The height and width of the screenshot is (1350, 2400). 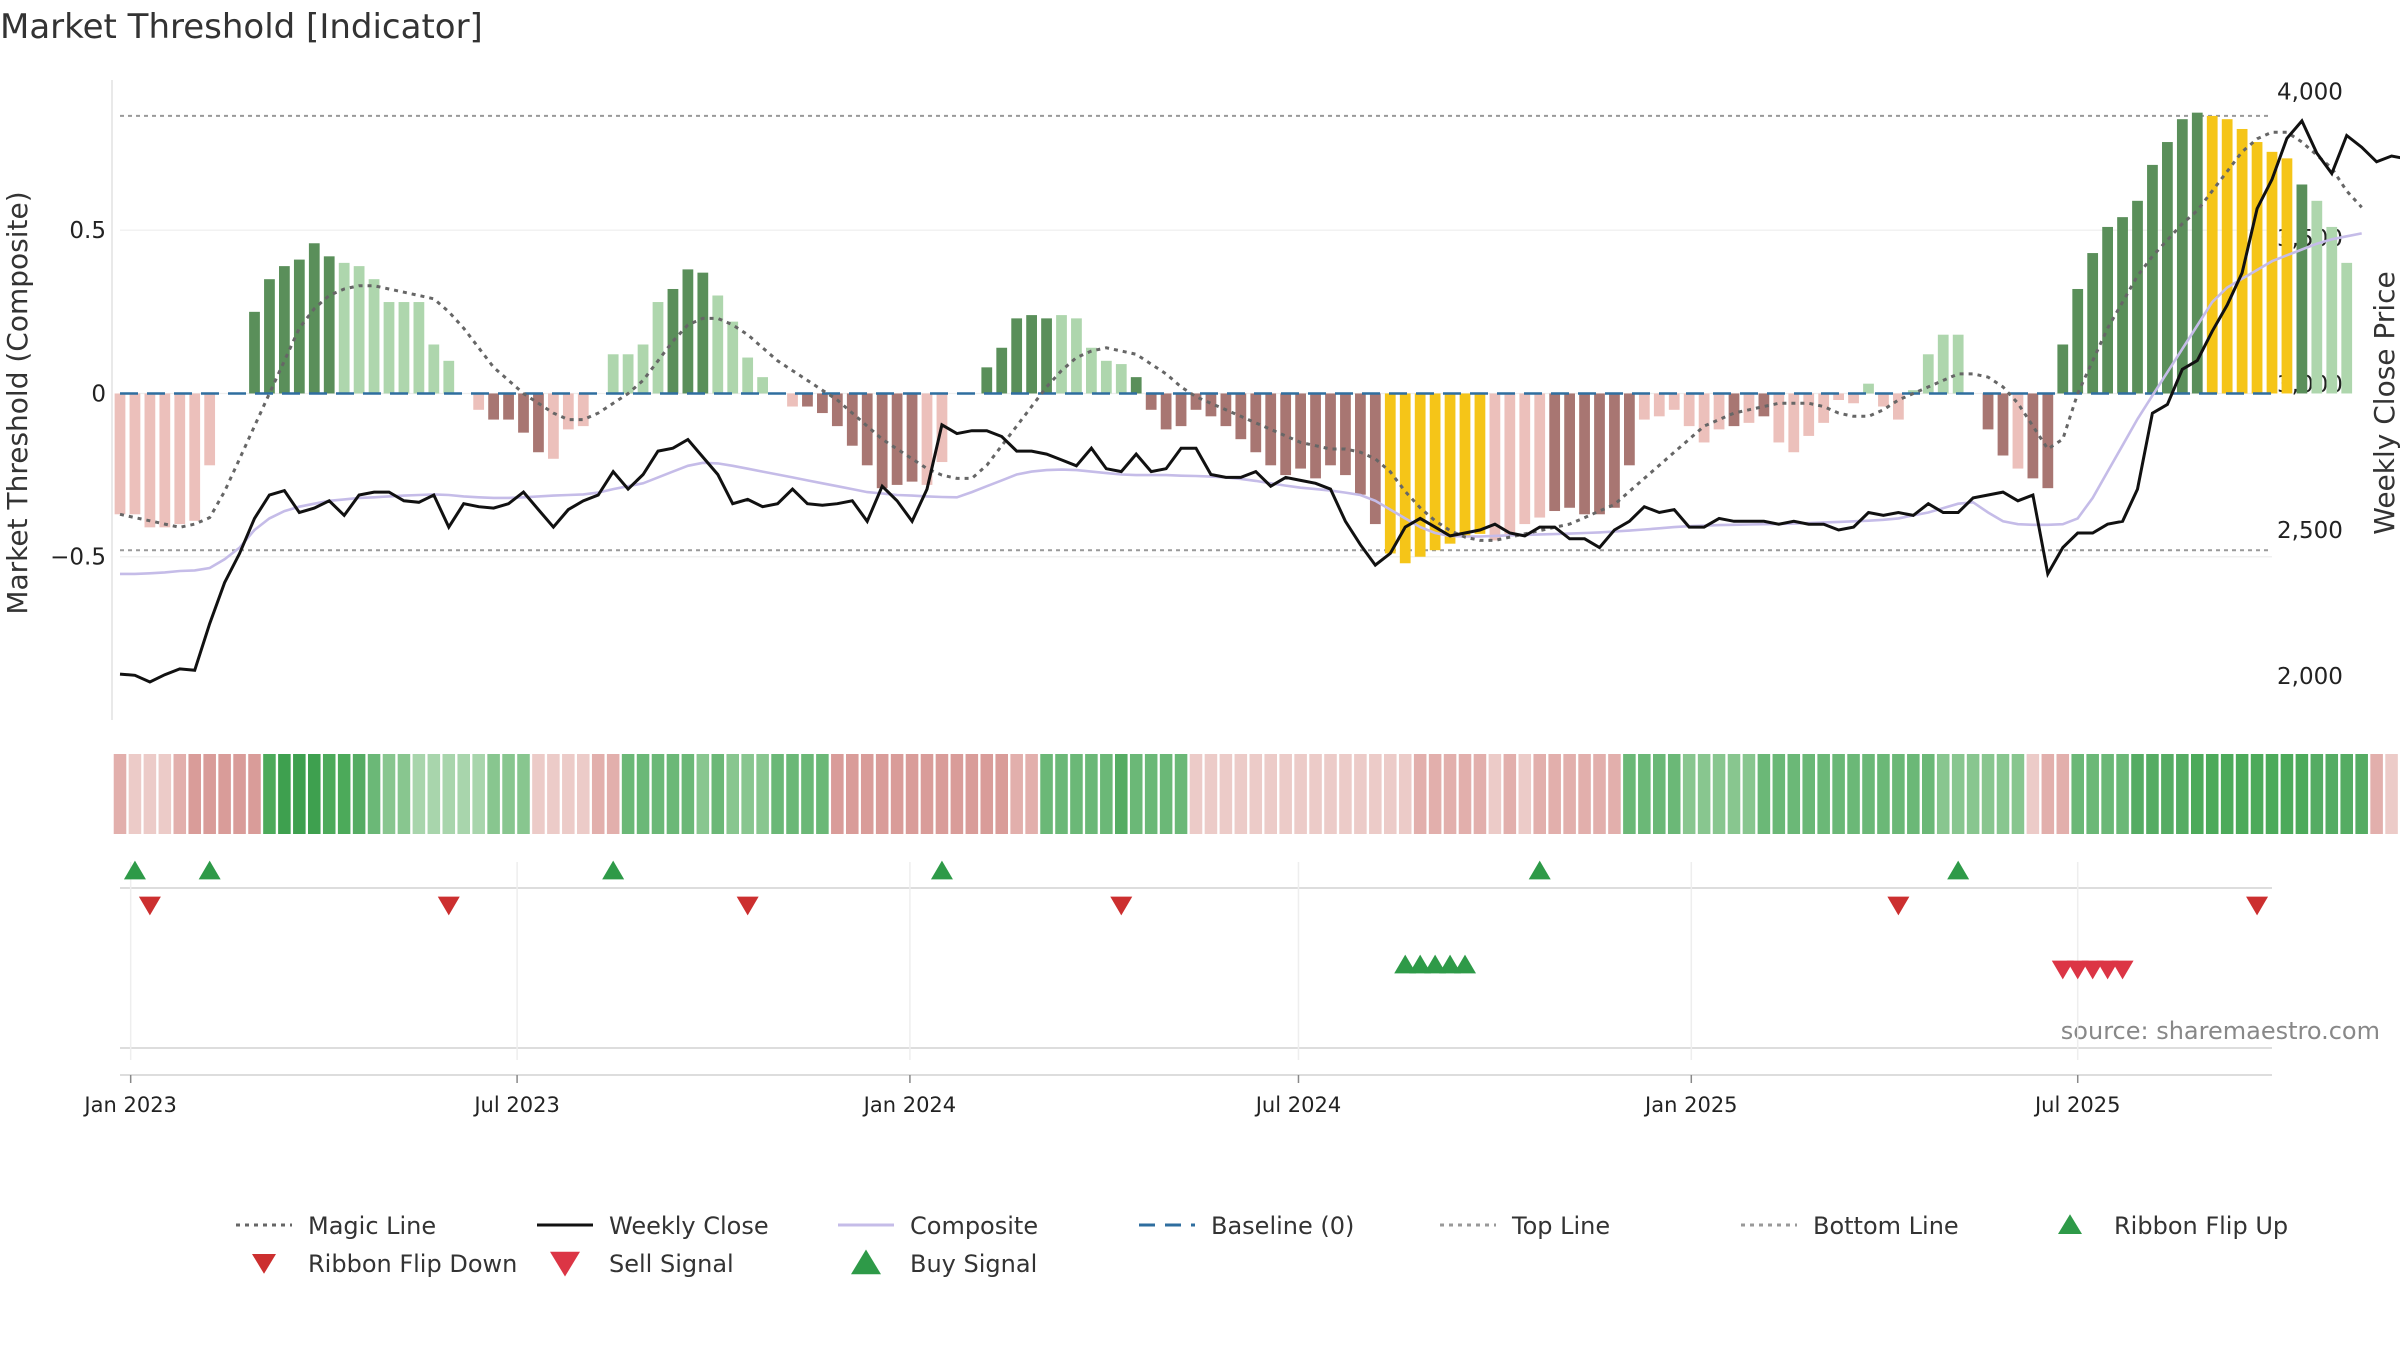 I want to click on legend-label: Composite, so click(x=974, y=1226).